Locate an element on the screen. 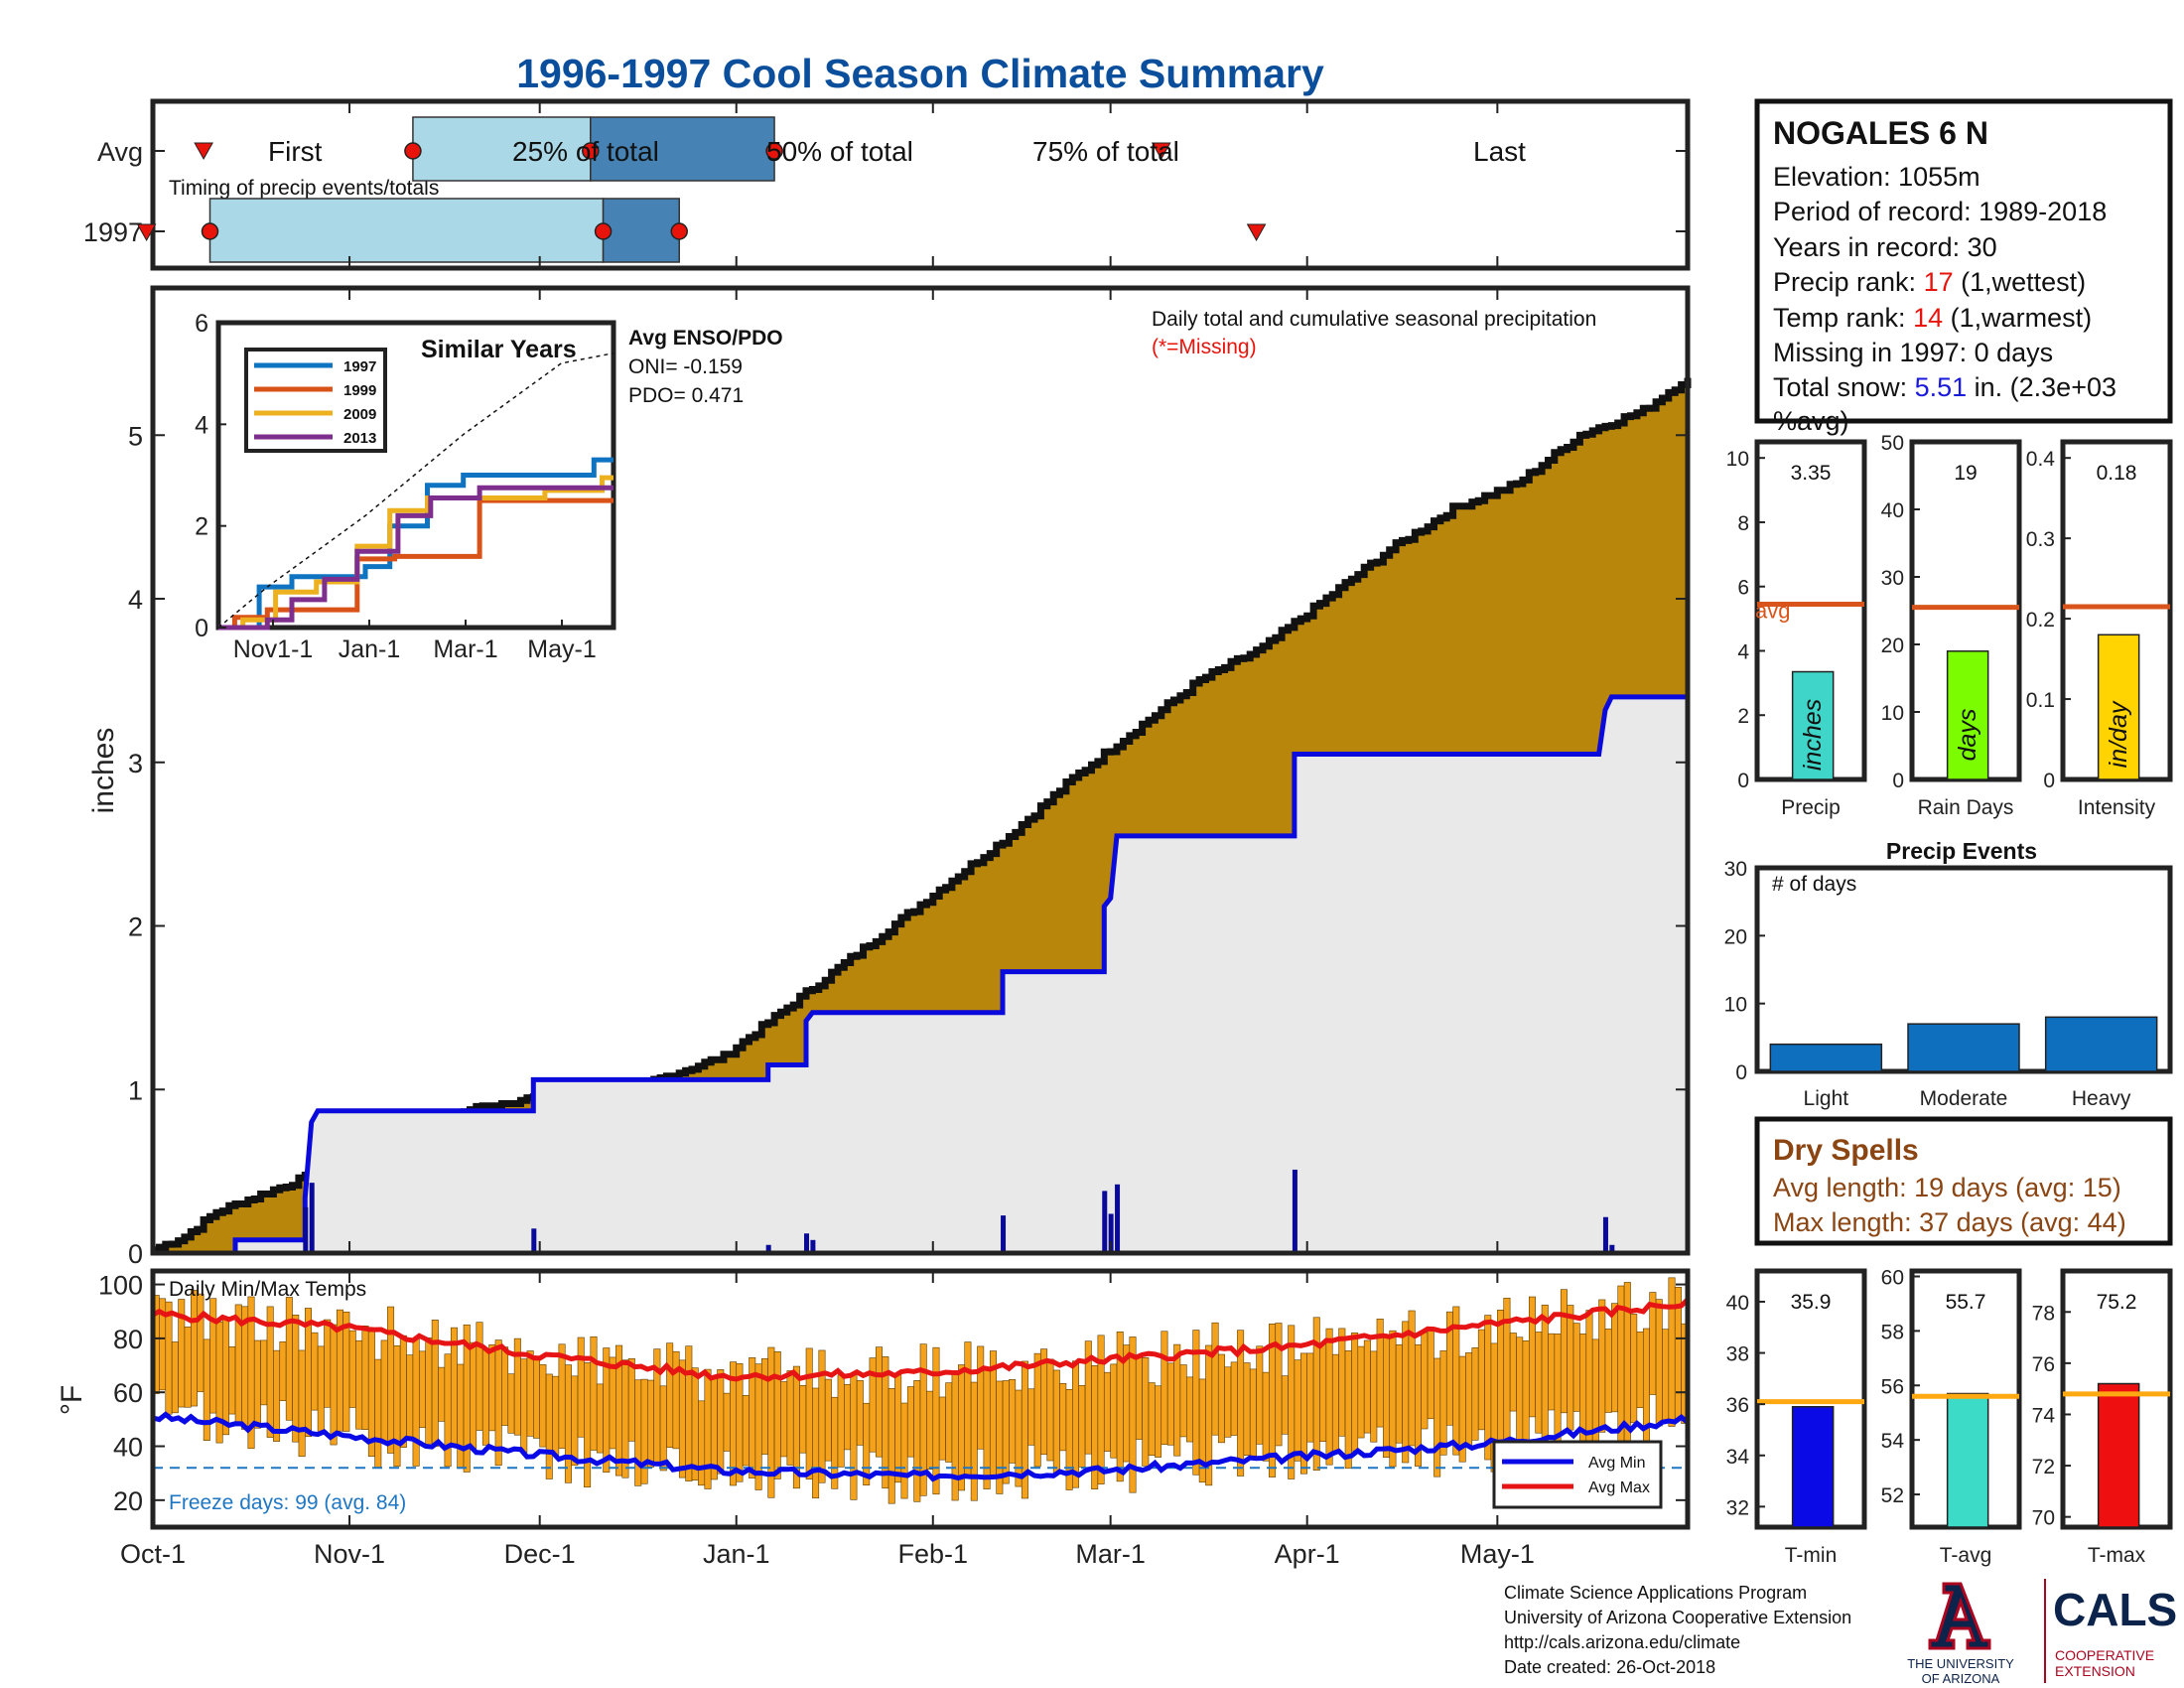  inset-series-avg is located at coordinates (415, 490).